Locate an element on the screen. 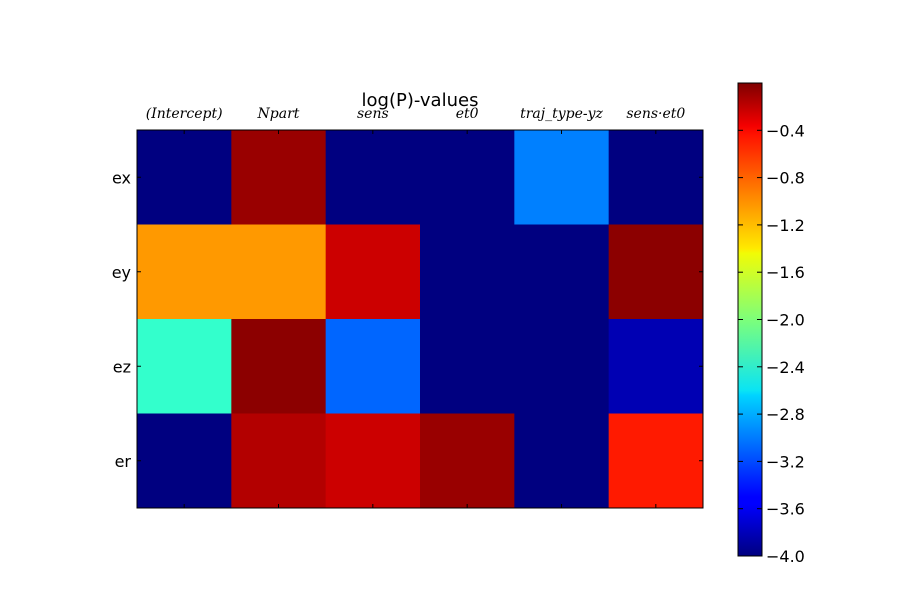 The height and width of the screenshot is (612, 912). colorbar-tick-label: −4.0 is located at coordinates (785, 556).